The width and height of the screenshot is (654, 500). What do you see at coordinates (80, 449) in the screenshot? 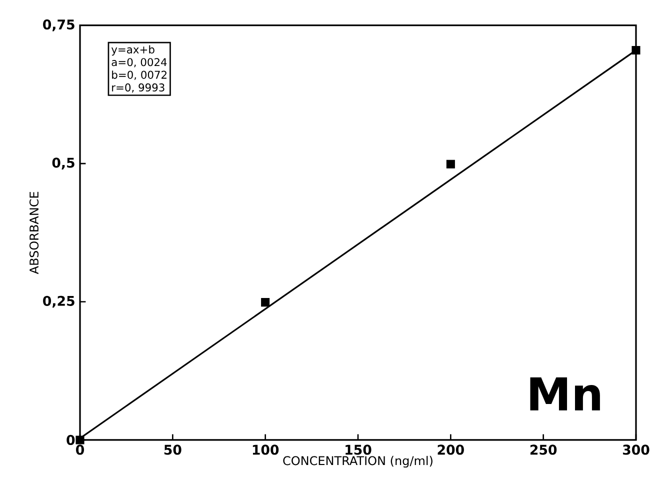
I see `x-tick-label: 0` at bounding box center [80, 449].